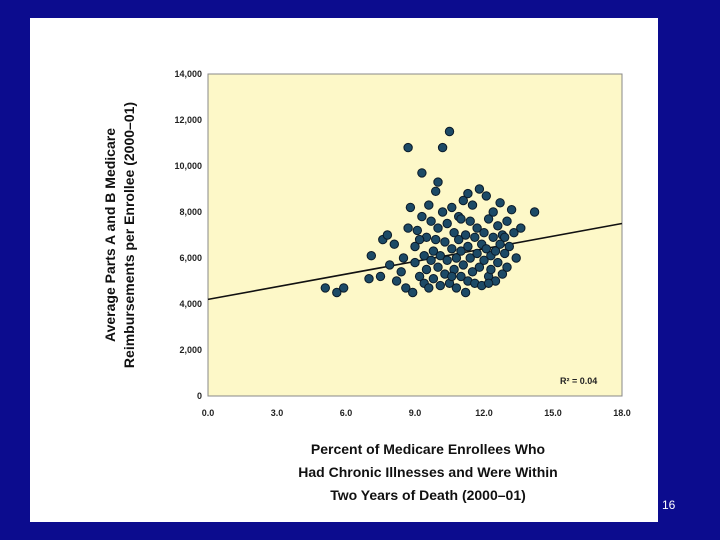 This screenshot has width=720, height=540. Describe the element at coordinates (190, 212) in the screenshot. I see `y-tick-label: 8,000` at that location.